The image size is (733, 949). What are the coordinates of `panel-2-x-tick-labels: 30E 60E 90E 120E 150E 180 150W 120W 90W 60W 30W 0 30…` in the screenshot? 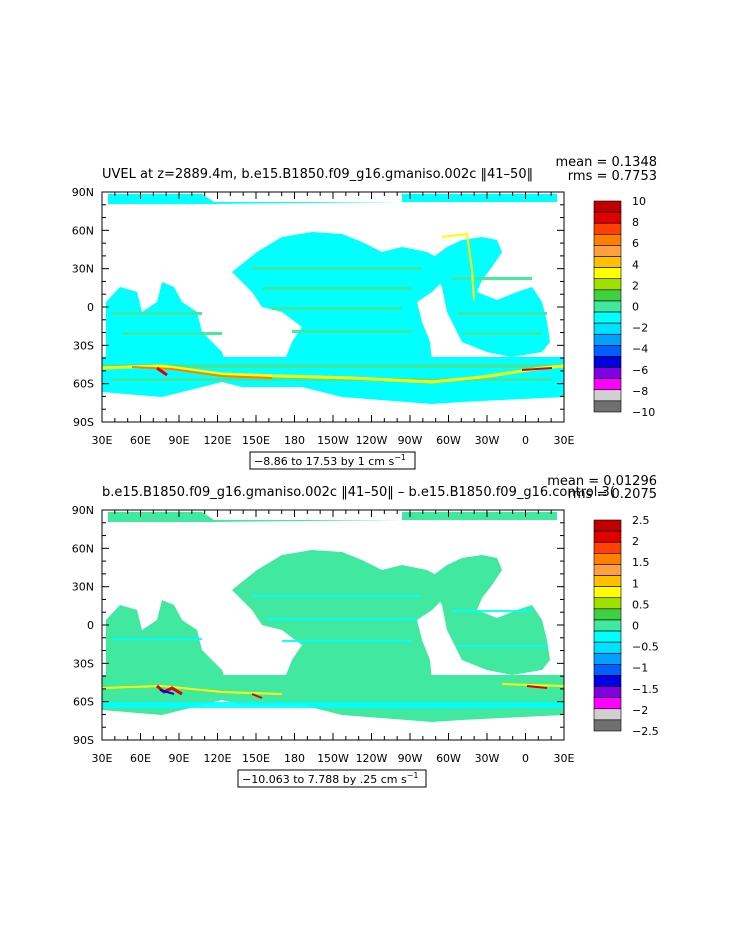 It's located at (333, 758).